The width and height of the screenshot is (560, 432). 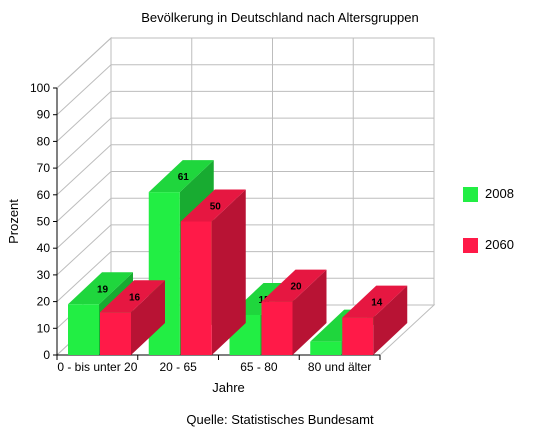 What do you see at coordinates (40, 88) in the screenshot?
I see `y-tick-label: 100` at bounding box center [40, 88].